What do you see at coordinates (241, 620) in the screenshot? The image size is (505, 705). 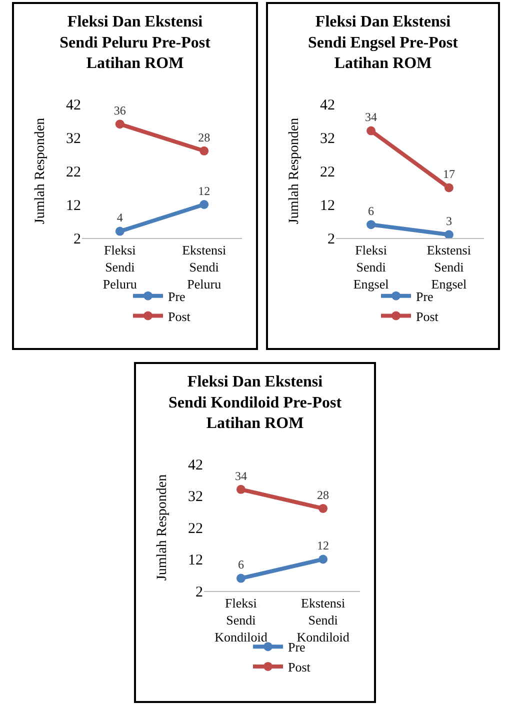 I see `x-tick-label: Fleksi Sendi Kondiloid` at bounding box center [241, 620].